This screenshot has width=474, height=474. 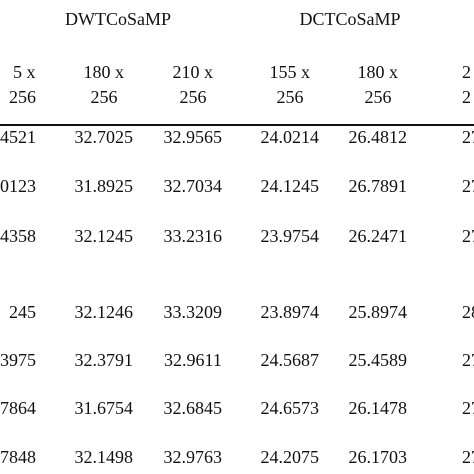 I want to click on cell: 32.7034, so click(x=193, y=186).